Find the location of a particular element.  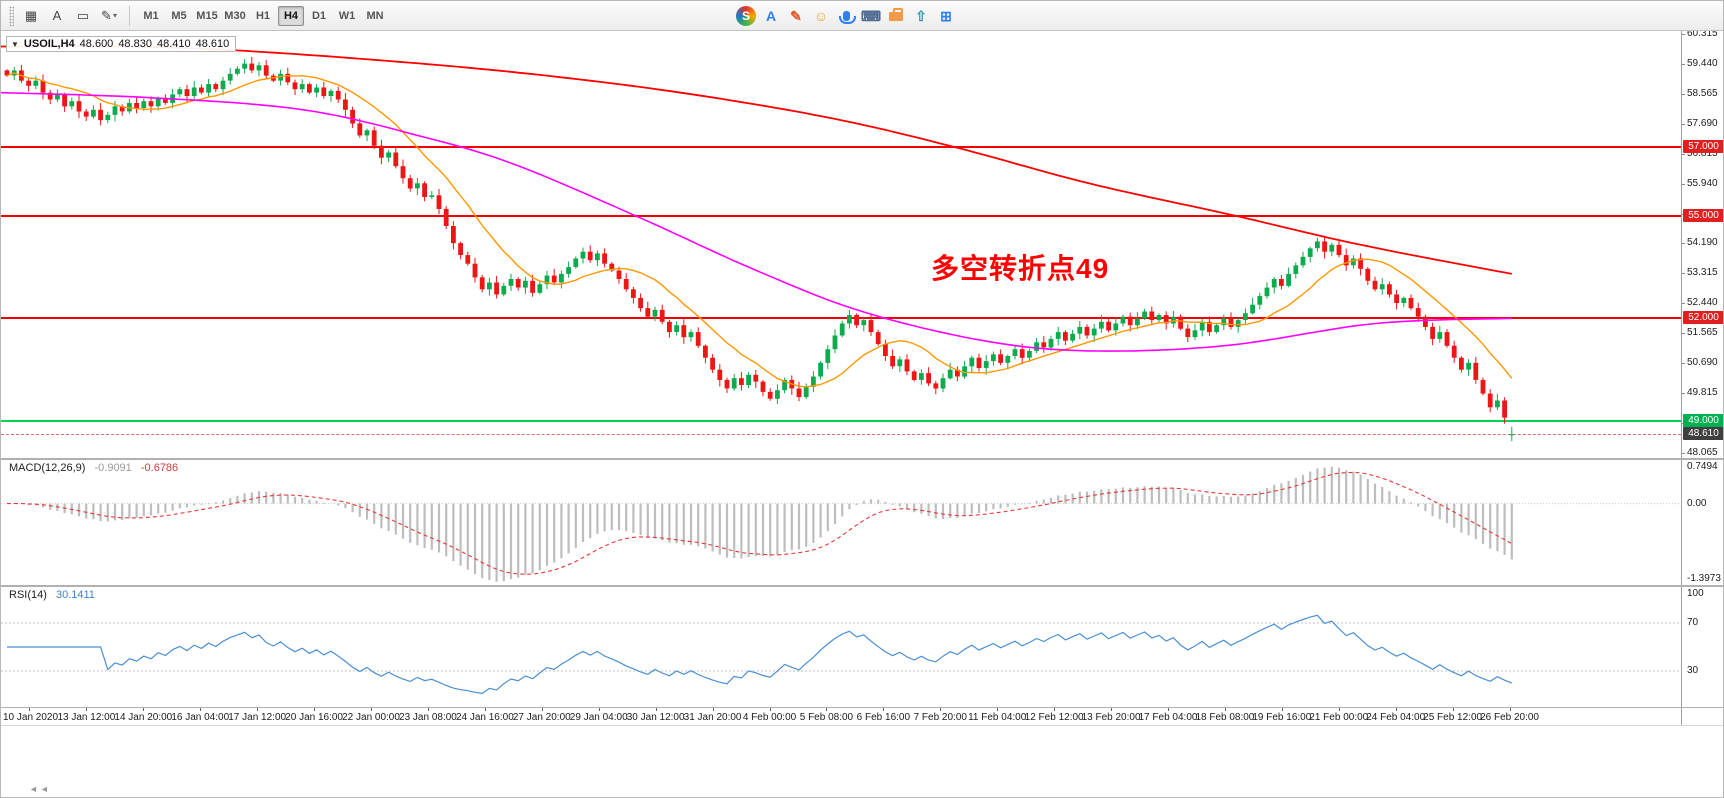

apps-grid-icon: ⊞ is located at coordinates (946, 15).